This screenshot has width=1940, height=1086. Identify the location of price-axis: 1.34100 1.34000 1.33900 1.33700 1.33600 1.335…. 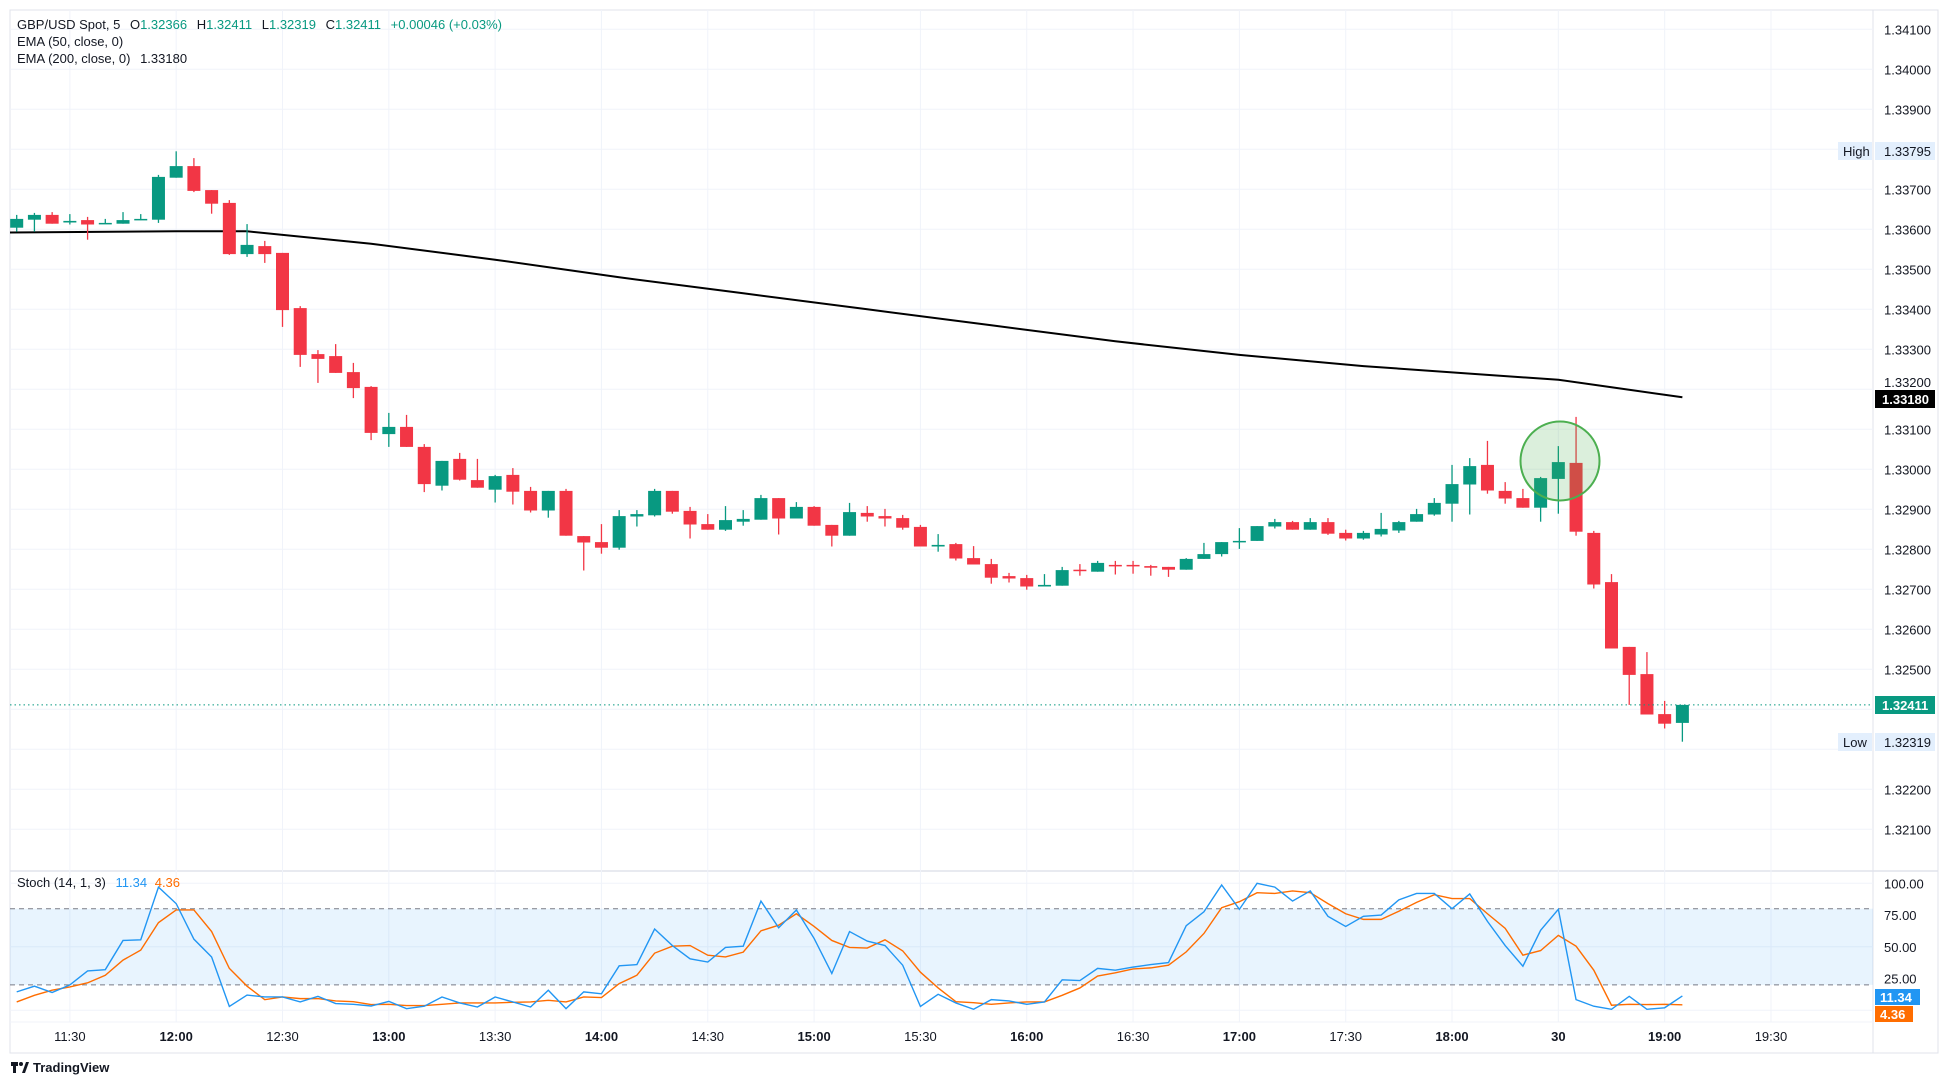
(1907, 429).